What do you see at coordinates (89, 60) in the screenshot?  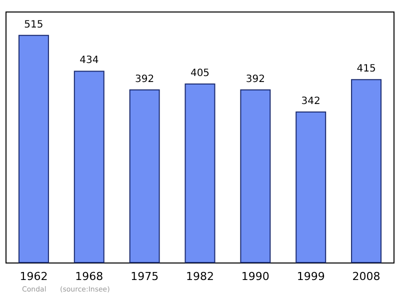 I see `data-label: 434` at bounding box center [89, 60].